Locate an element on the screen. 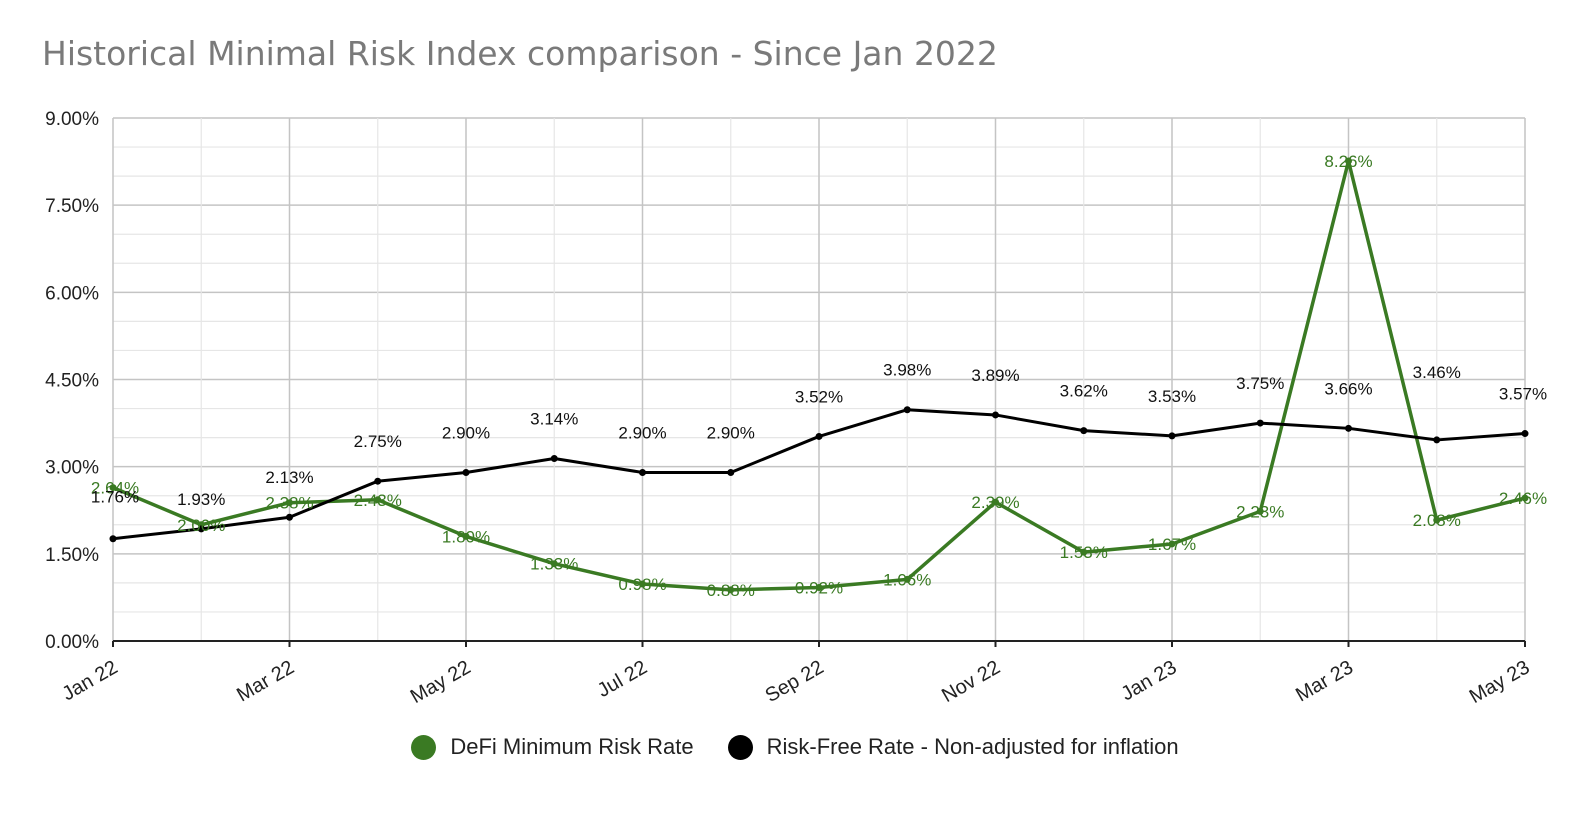 This screenshot has height=816, width=1590. data-label-risk-free: 3.14% is located at coordinates (554, 419).